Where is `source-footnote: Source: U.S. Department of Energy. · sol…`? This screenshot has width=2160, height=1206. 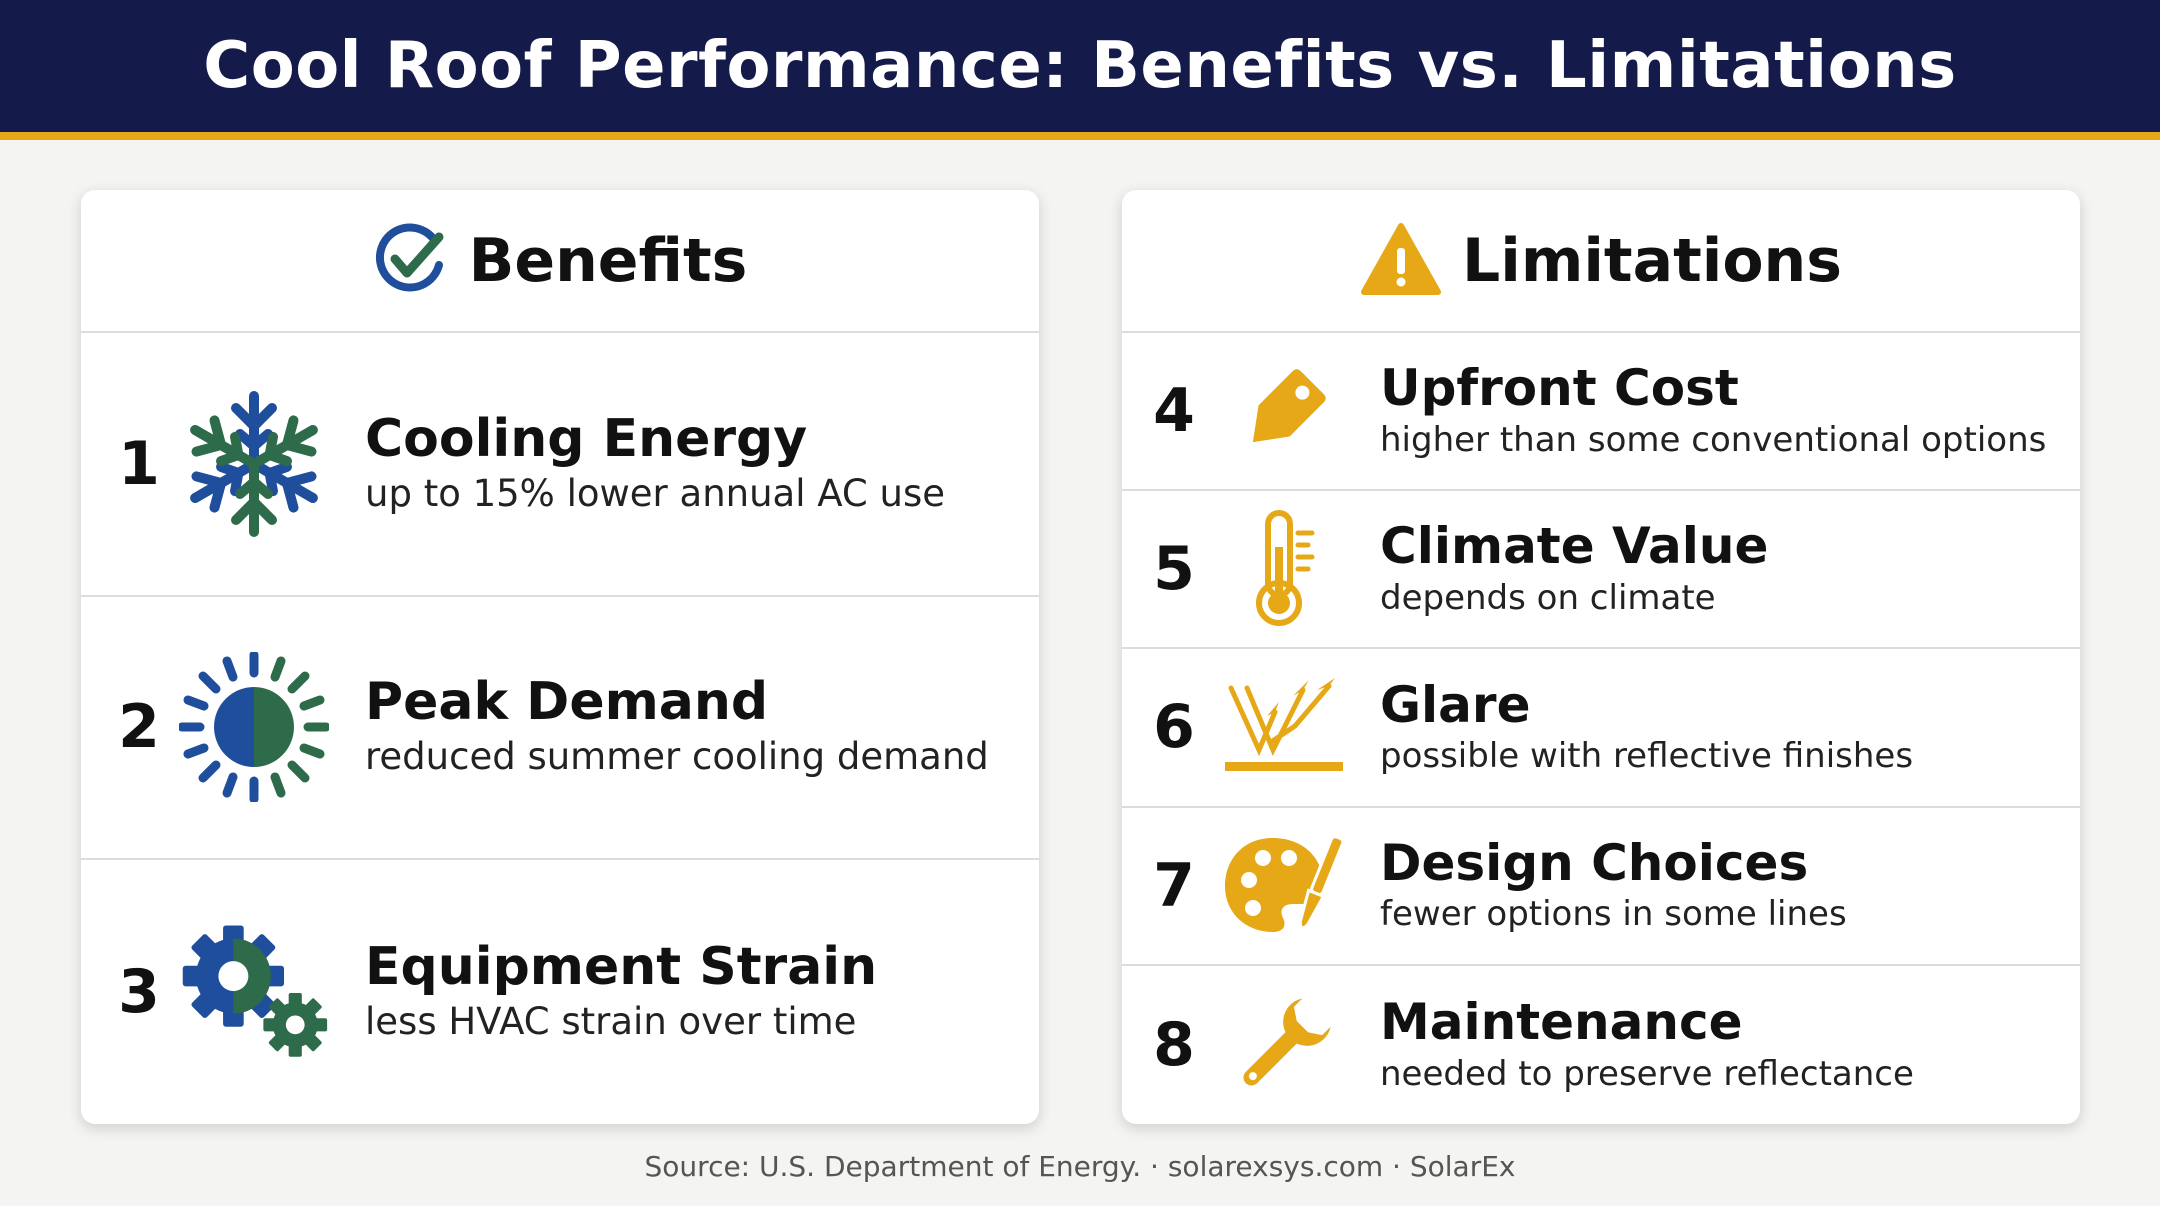 source-footnote: Source: U.S. Department of Energy. · sol… is located at coordinates (1080, 1166).